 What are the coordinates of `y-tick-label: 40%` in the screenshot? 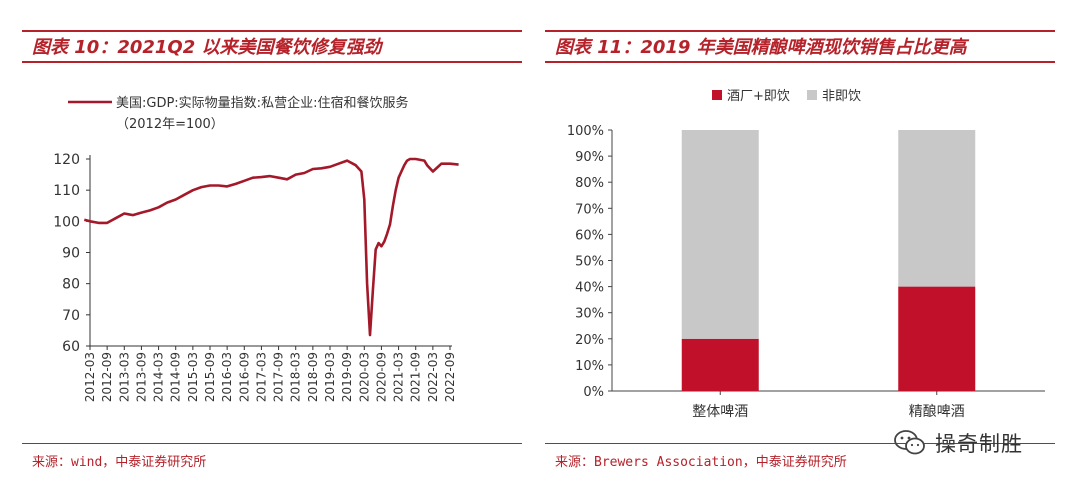 It's located at (589, 288).